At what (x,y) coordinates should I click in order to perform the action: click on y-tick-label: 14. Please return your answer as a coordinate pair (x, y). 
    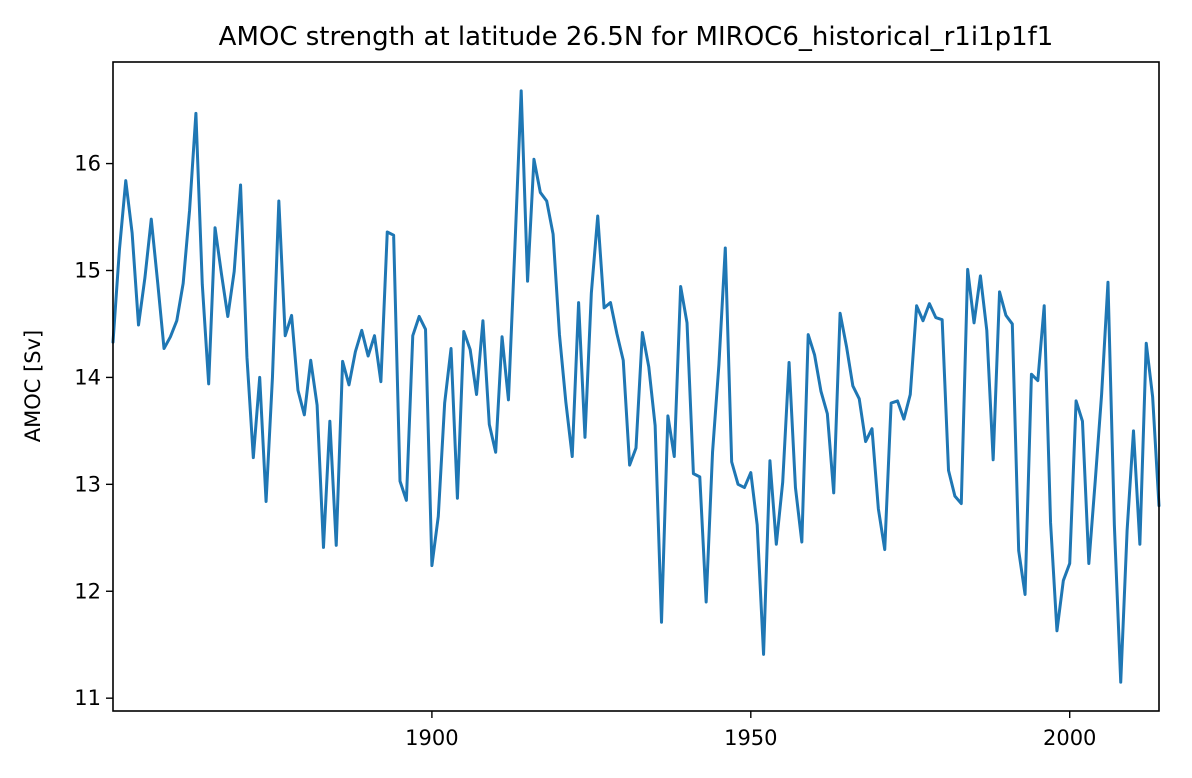
    Looking at the image, I should click on (87, 377).